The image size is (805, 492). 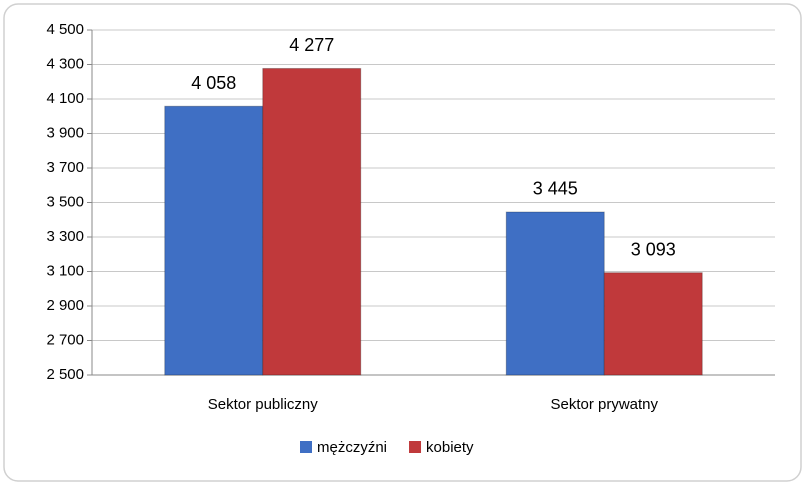 What do you see at coordinates (65, 305) in the screenshot?
I see `y-tick-label: 2 900` at bounding box center [65, 305].